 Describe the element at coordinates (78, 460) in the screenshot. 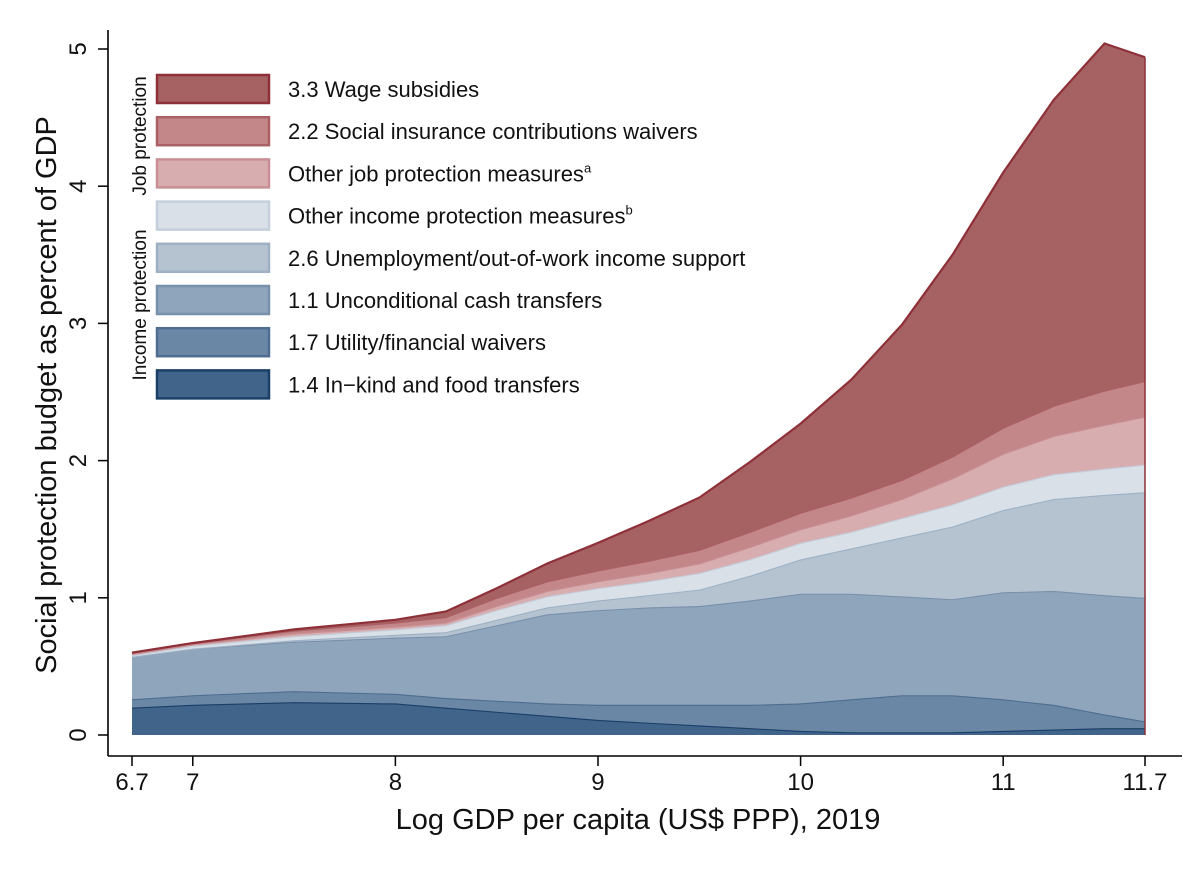

I see `y-tick-label: 2` at that location.